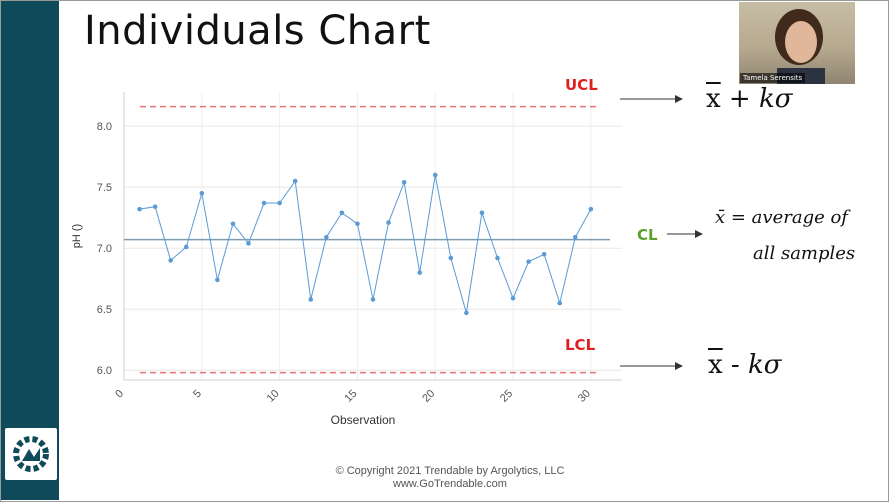 The width and height of the screenshot is (889, 502). I want to click on trendable-logo, so click(31, 454).